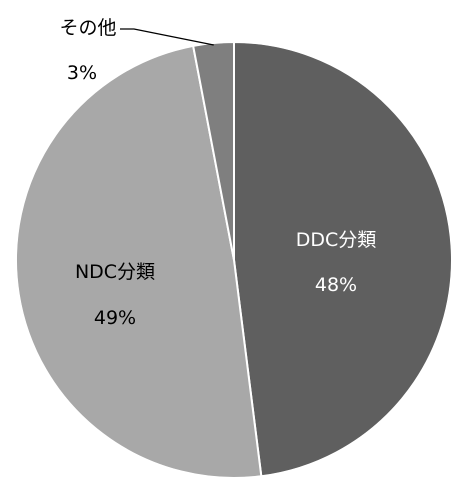  What do you see at coordinates (82, 73) in the screenshot?
I see `slice-label-value-3: 3%` at bounding box center [82, 73].